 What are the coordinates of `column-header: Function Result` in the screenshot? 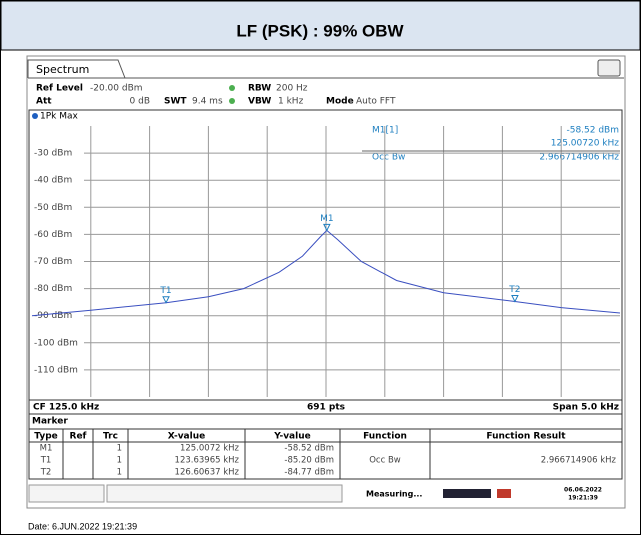 It's located at (526, 437).